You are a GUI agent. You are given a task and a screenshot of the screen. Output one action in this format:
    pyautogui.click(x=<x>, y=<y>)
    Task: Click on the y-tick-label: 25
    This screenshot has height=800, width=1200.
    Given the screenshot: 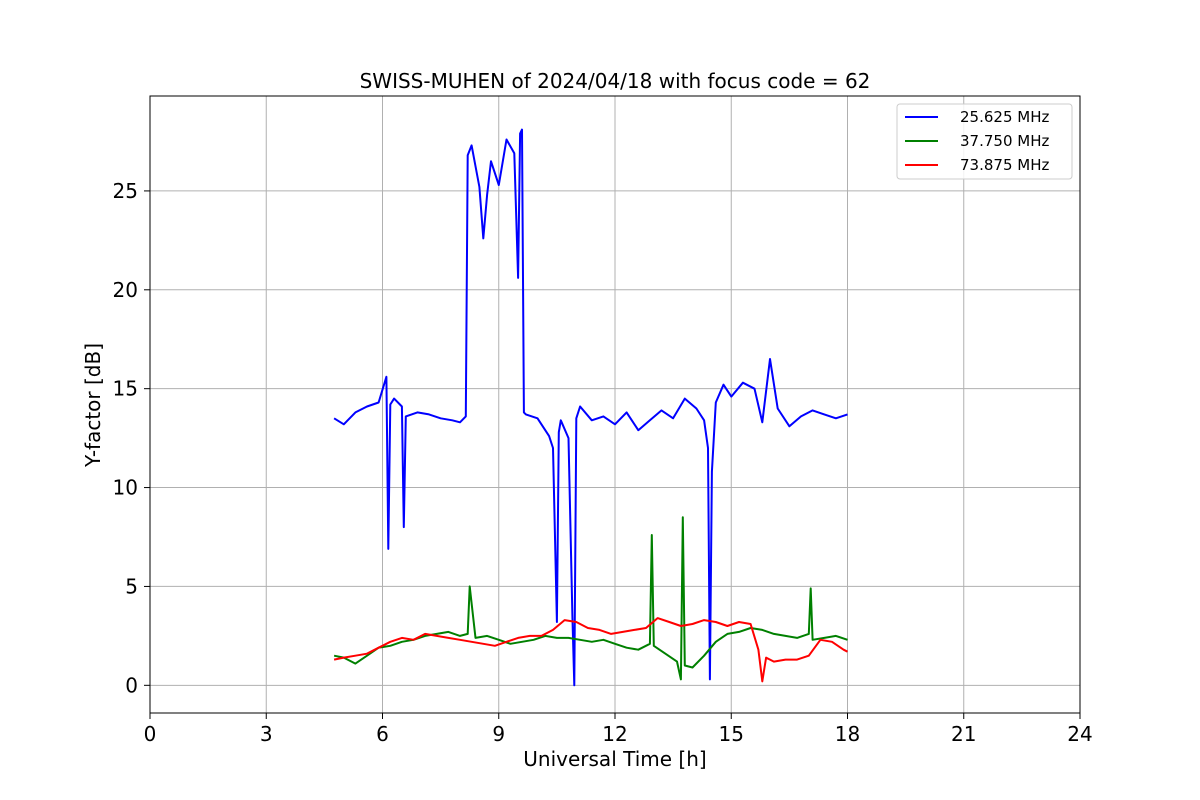 What is the action you would take?
    pyautogui.click(x=125, y=191)
    